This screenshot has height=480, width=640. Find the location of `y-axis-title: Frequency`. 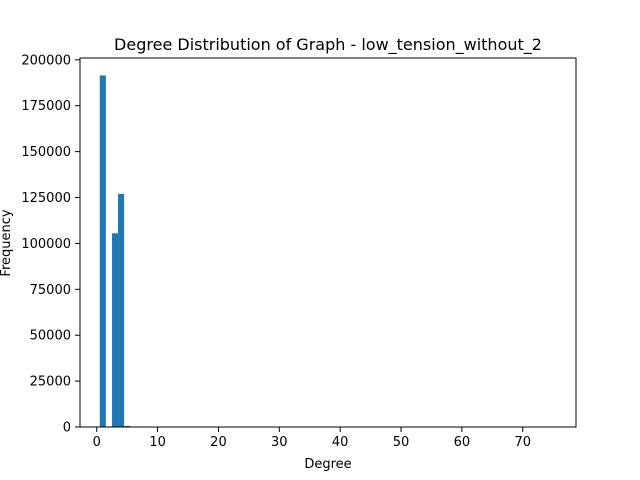

y-axis-title: Frequency is located at coordinates (7, 242).